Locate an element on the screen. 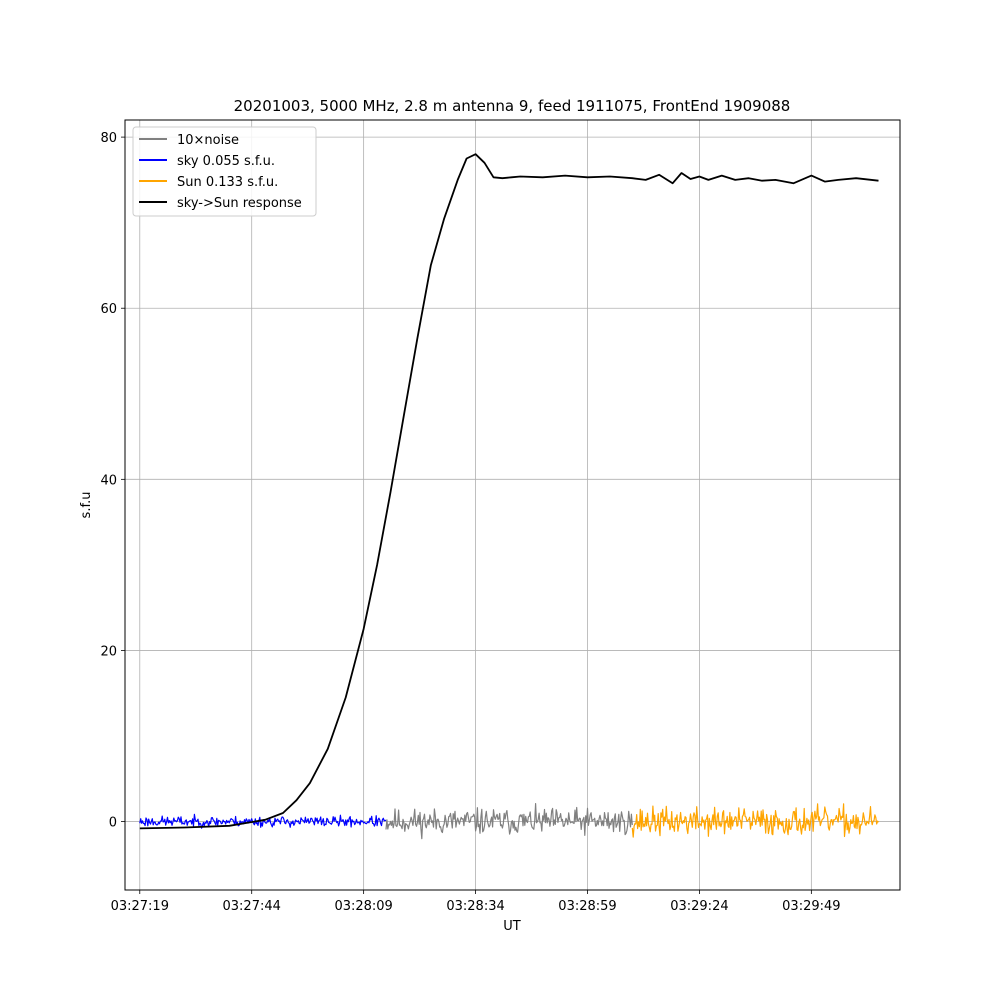 Image resolution: width=1000 pixels, height=1000 pixels. y-tick-label: 80 is located at coordinates (108, 138).